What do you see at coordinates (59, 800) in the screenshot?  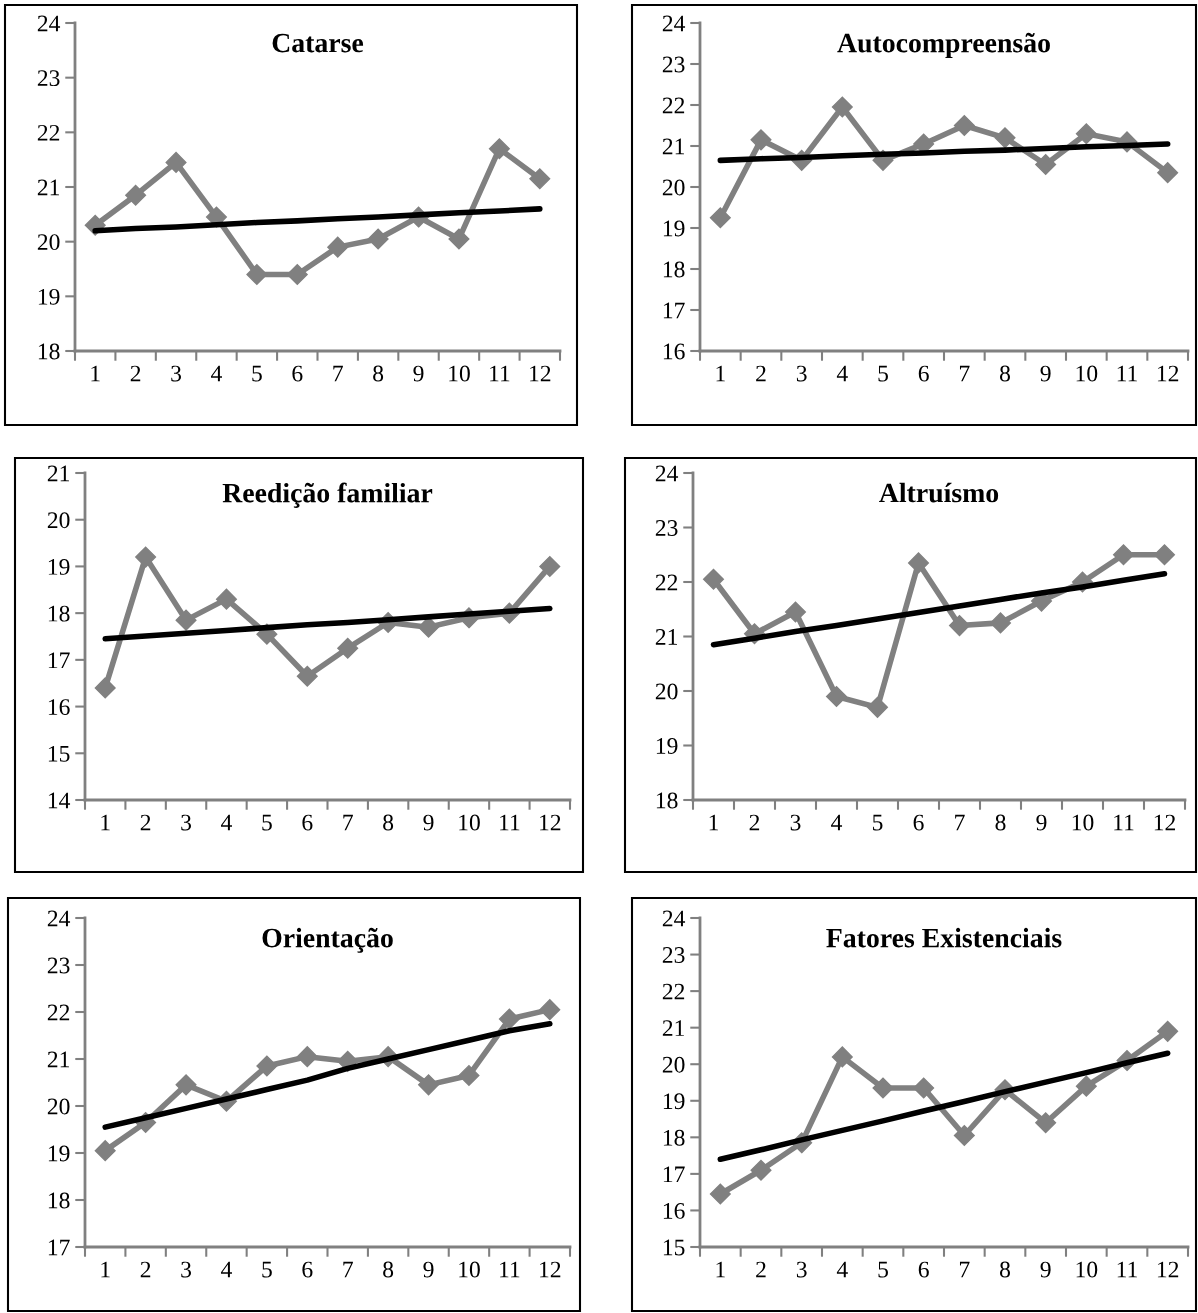 I see `y-tick-label: 14` at bounding box center [59, 800].